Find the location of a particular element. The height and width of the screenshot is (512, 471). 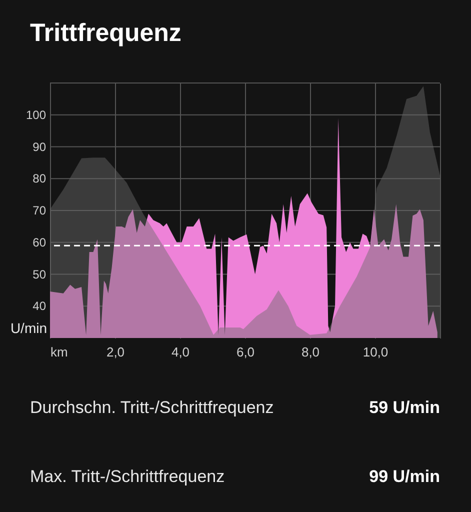

x-tick-label: 8,0 is located at coordinates (310, 352).